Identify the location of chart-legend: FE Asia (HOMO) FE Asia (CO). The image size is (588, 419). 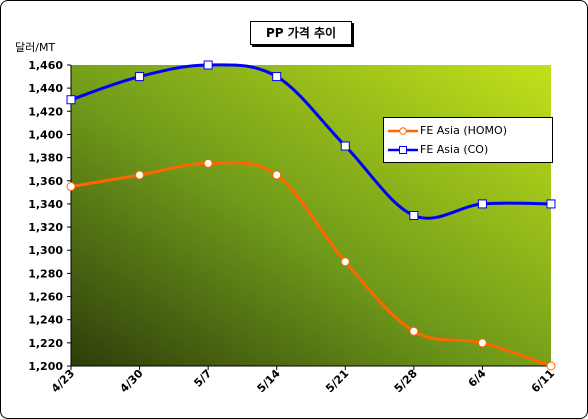
(468, 140).